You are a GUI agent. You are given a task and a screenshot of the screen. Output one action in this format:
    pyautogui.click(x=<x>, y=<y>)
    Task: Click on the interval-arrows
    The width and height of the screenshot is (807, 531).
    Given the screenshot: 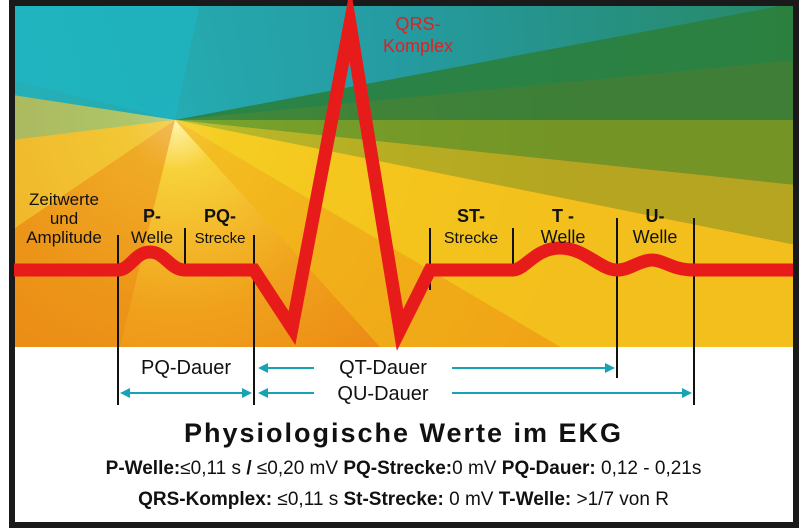 What is the action you would take?
    pyautogui.click(x=406, y=380)
    